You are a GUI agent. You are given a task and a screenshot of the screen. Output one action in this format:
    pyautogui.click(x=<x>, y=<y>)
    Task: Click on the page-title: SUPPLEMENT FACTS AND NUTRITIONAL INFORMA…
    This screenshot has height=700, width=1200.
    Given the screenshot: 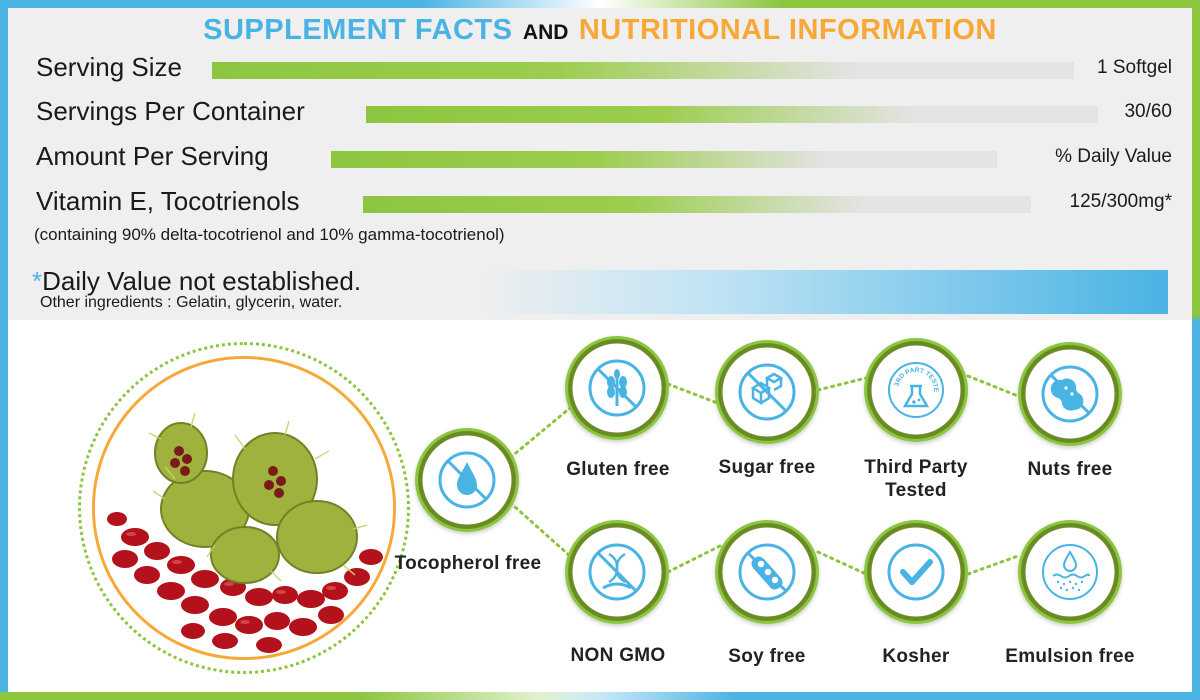 What is the action you would take?
    pyautogui.click(x=600, y=30)
    